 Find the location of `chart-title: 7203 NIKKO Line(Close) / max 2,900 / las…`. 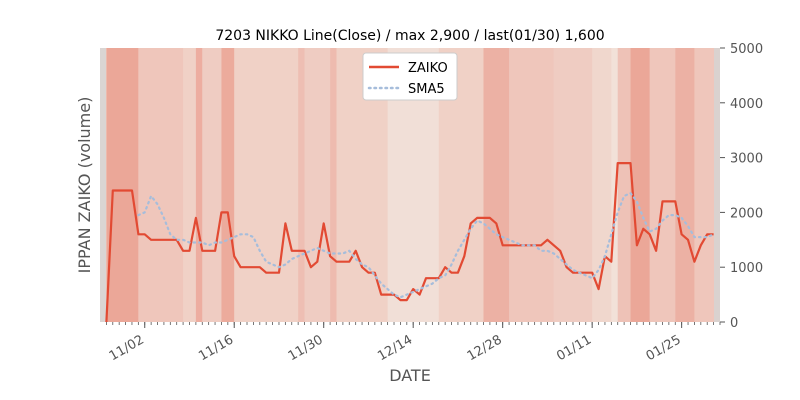

chart-title: 7203 NIKKO Line(Close) / max 2,900 / las… is located at coordinates (409, 36).